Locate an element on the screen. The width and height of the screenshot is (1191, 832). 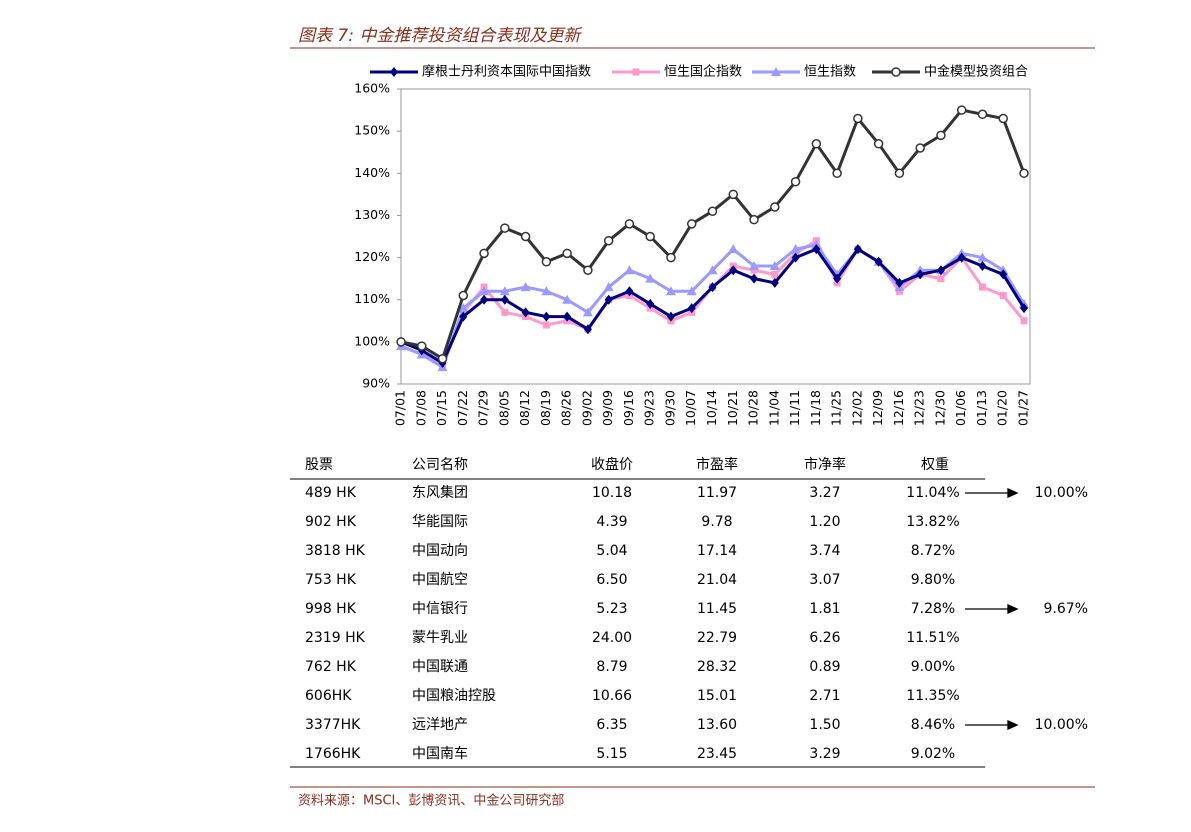
table-header: 市净率 is located at coordinates (825, 464).